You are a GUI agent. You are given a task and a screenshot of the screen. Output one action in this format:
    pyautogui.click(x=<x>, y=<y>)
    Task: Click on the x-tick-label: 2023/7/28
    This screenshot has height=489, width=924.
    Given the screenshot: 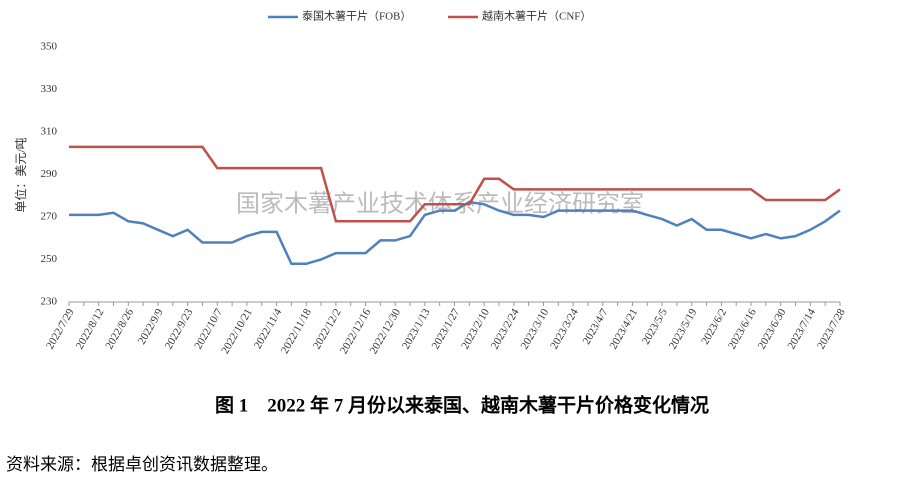 What is the action you would take?
    pyautogui.click(x=831, y=328)
    